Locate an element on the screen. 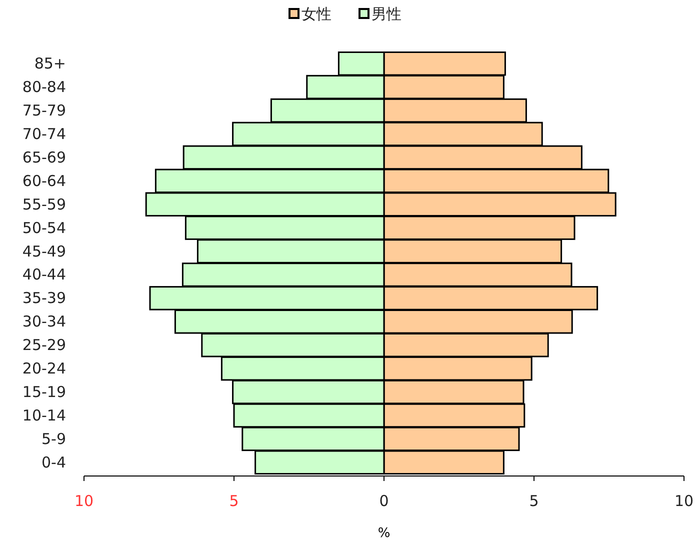  y-tick-label: 35-39 is located at coordinates (44, 298).